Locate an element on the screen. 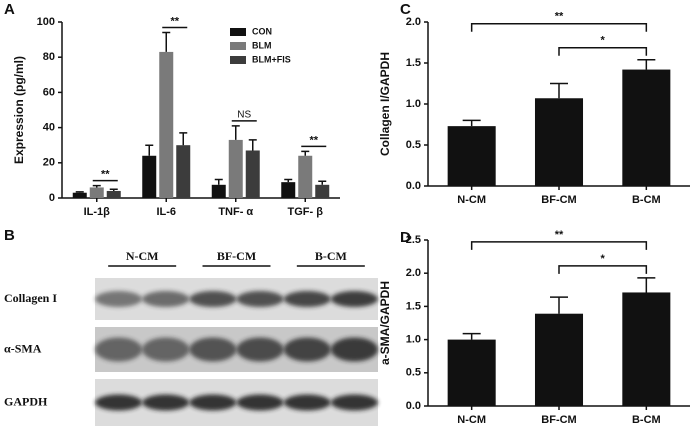 The width and height of the screenshot is (700, 430). y-tick-label: 100 is located at coordinates (46, 22).